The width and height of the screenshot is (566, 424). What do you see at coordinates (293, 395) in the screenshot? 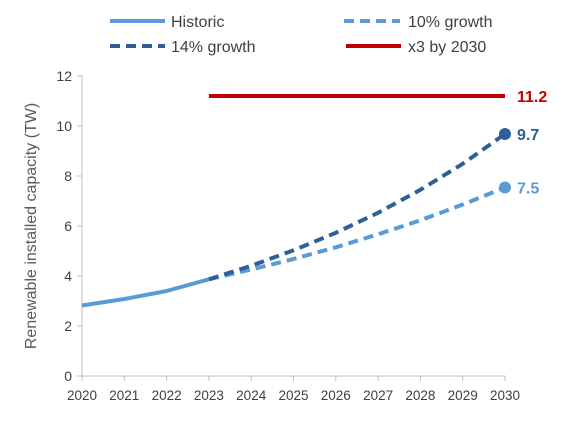
I see `x-tick-label: 2025` at bounding box center [293, 395].